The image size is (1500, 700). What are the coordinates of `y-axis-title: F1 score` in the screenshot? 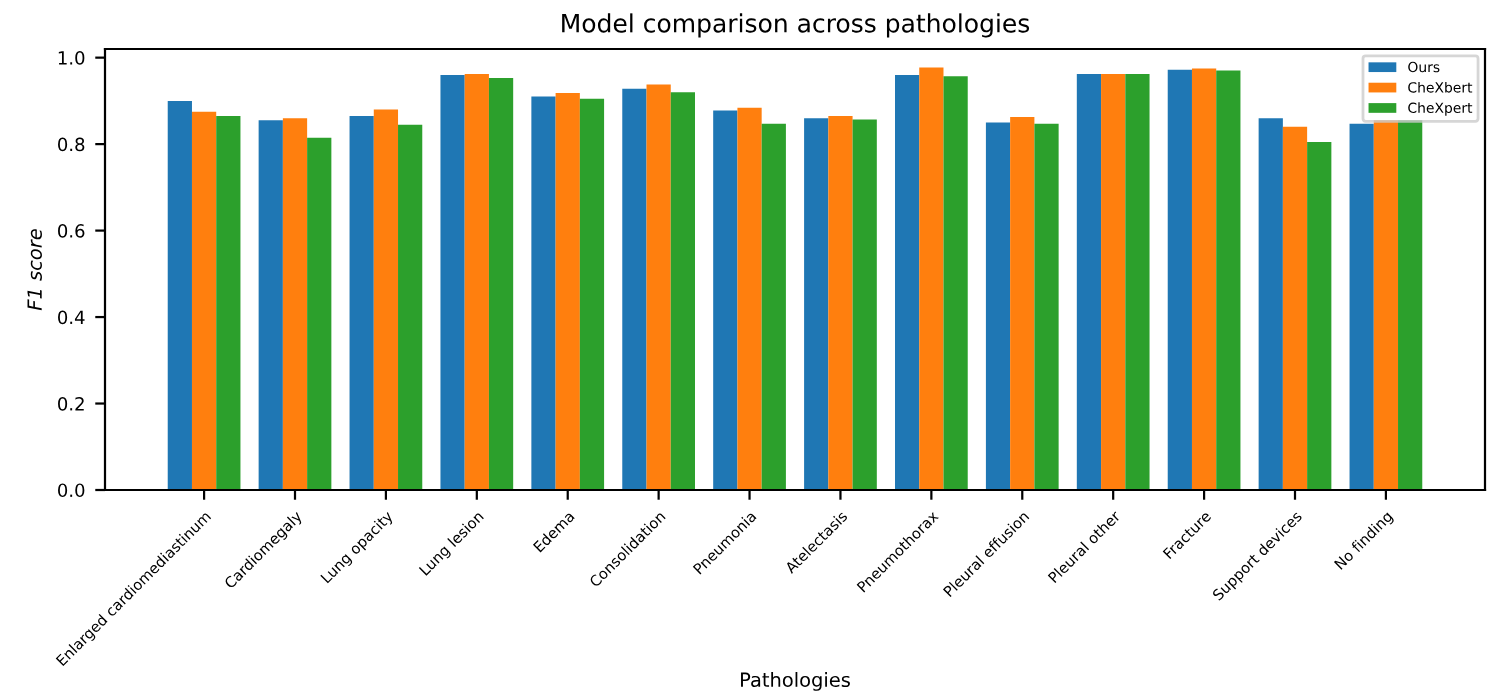 It's located at (34, 270).